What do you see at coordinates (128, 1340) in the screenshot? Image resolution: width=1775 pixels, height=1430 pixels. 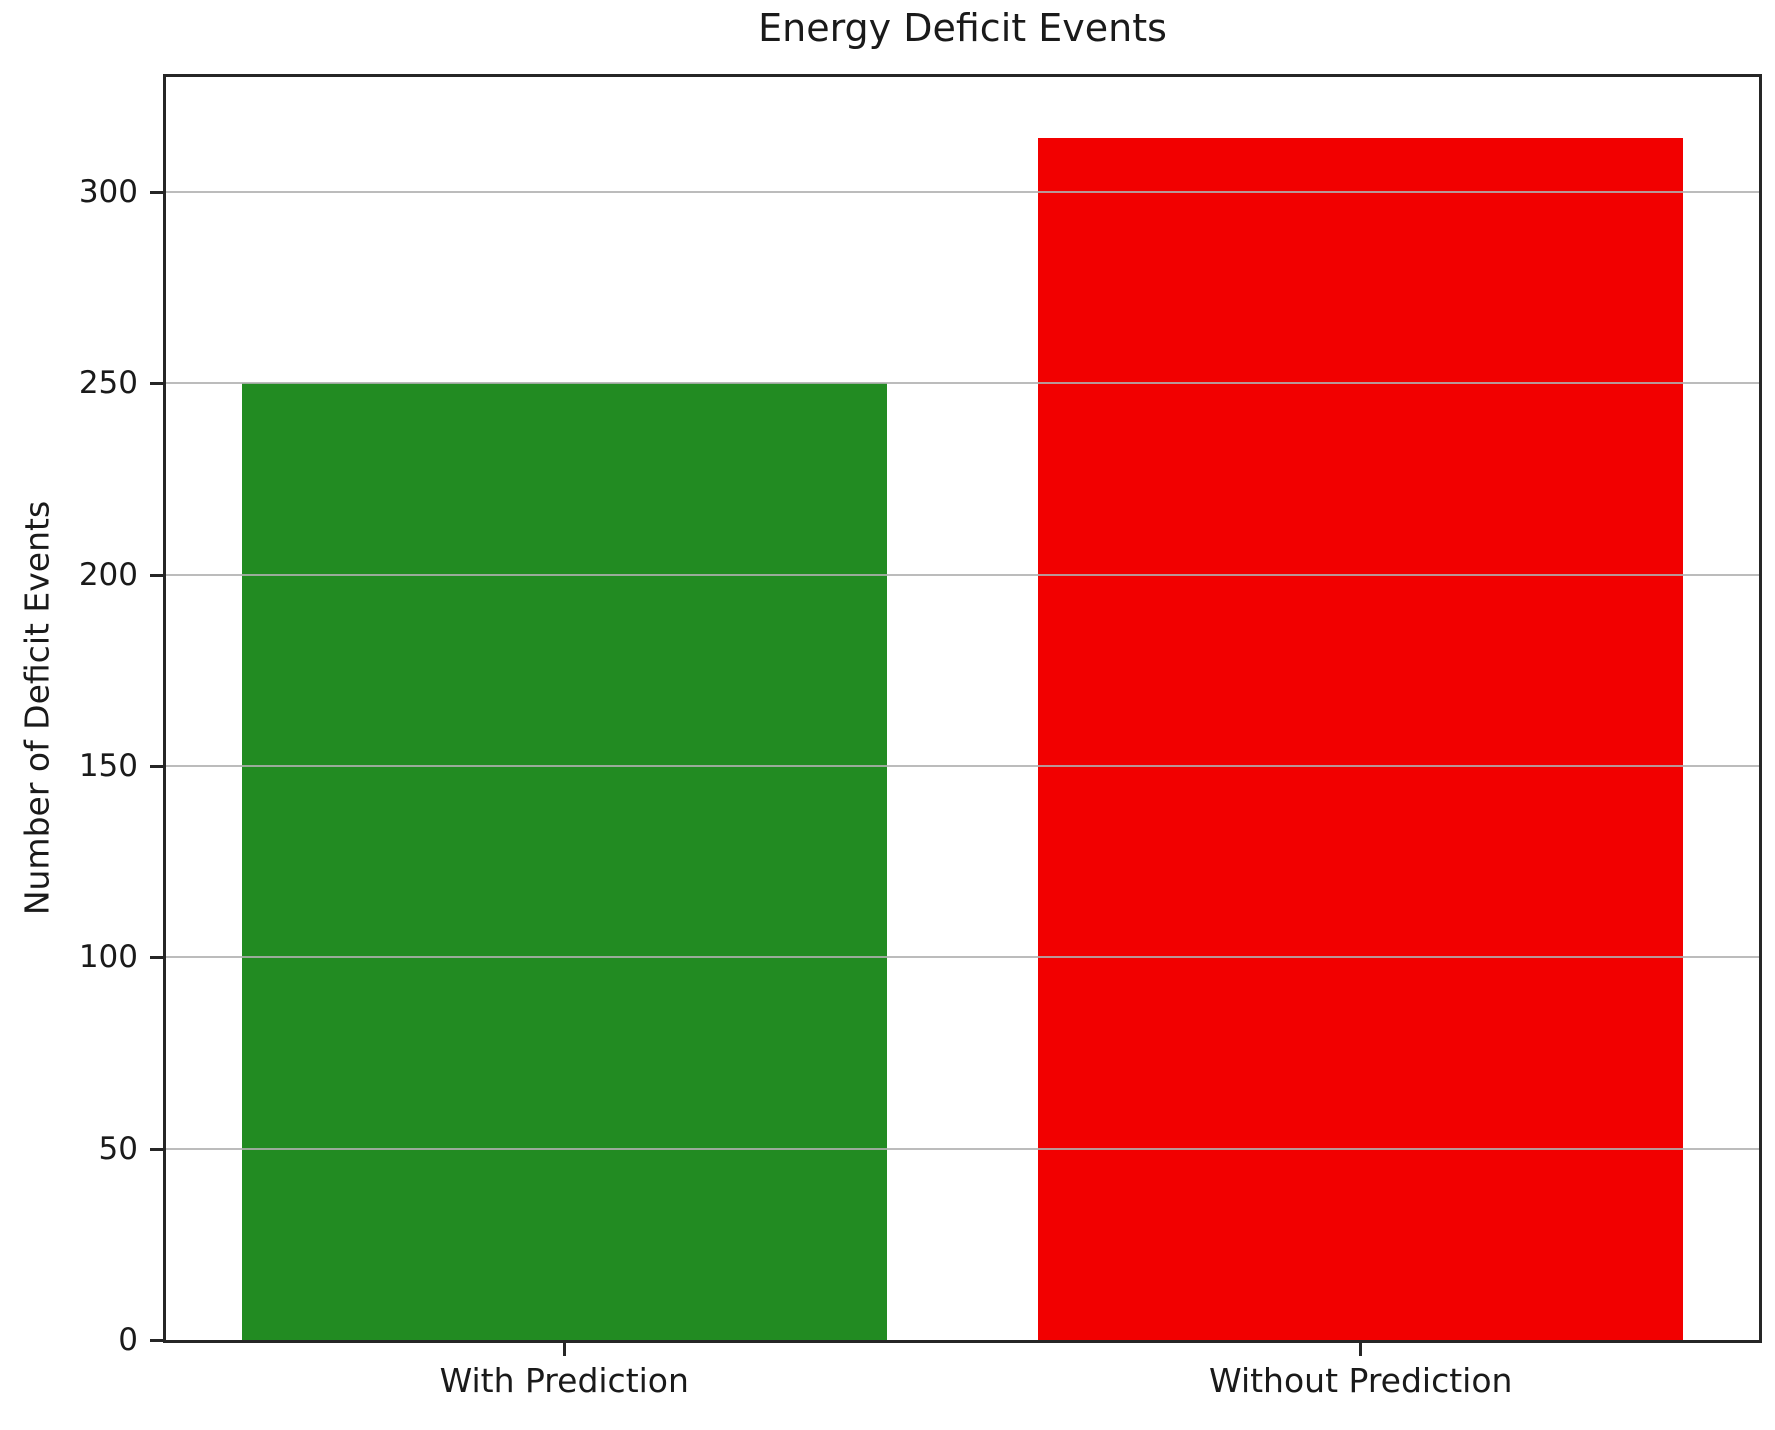 I see `y-tick-label-0: 0` at bounding box center [128, 1340].